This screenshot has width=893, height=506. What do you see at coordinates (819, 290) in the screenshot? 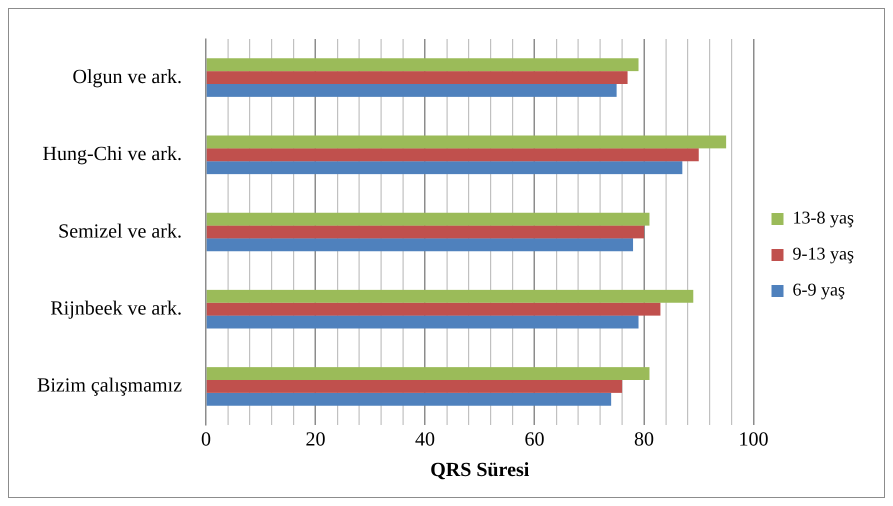
I see `legend-label: 6-9 yaş` at bounding box center [819, 290].